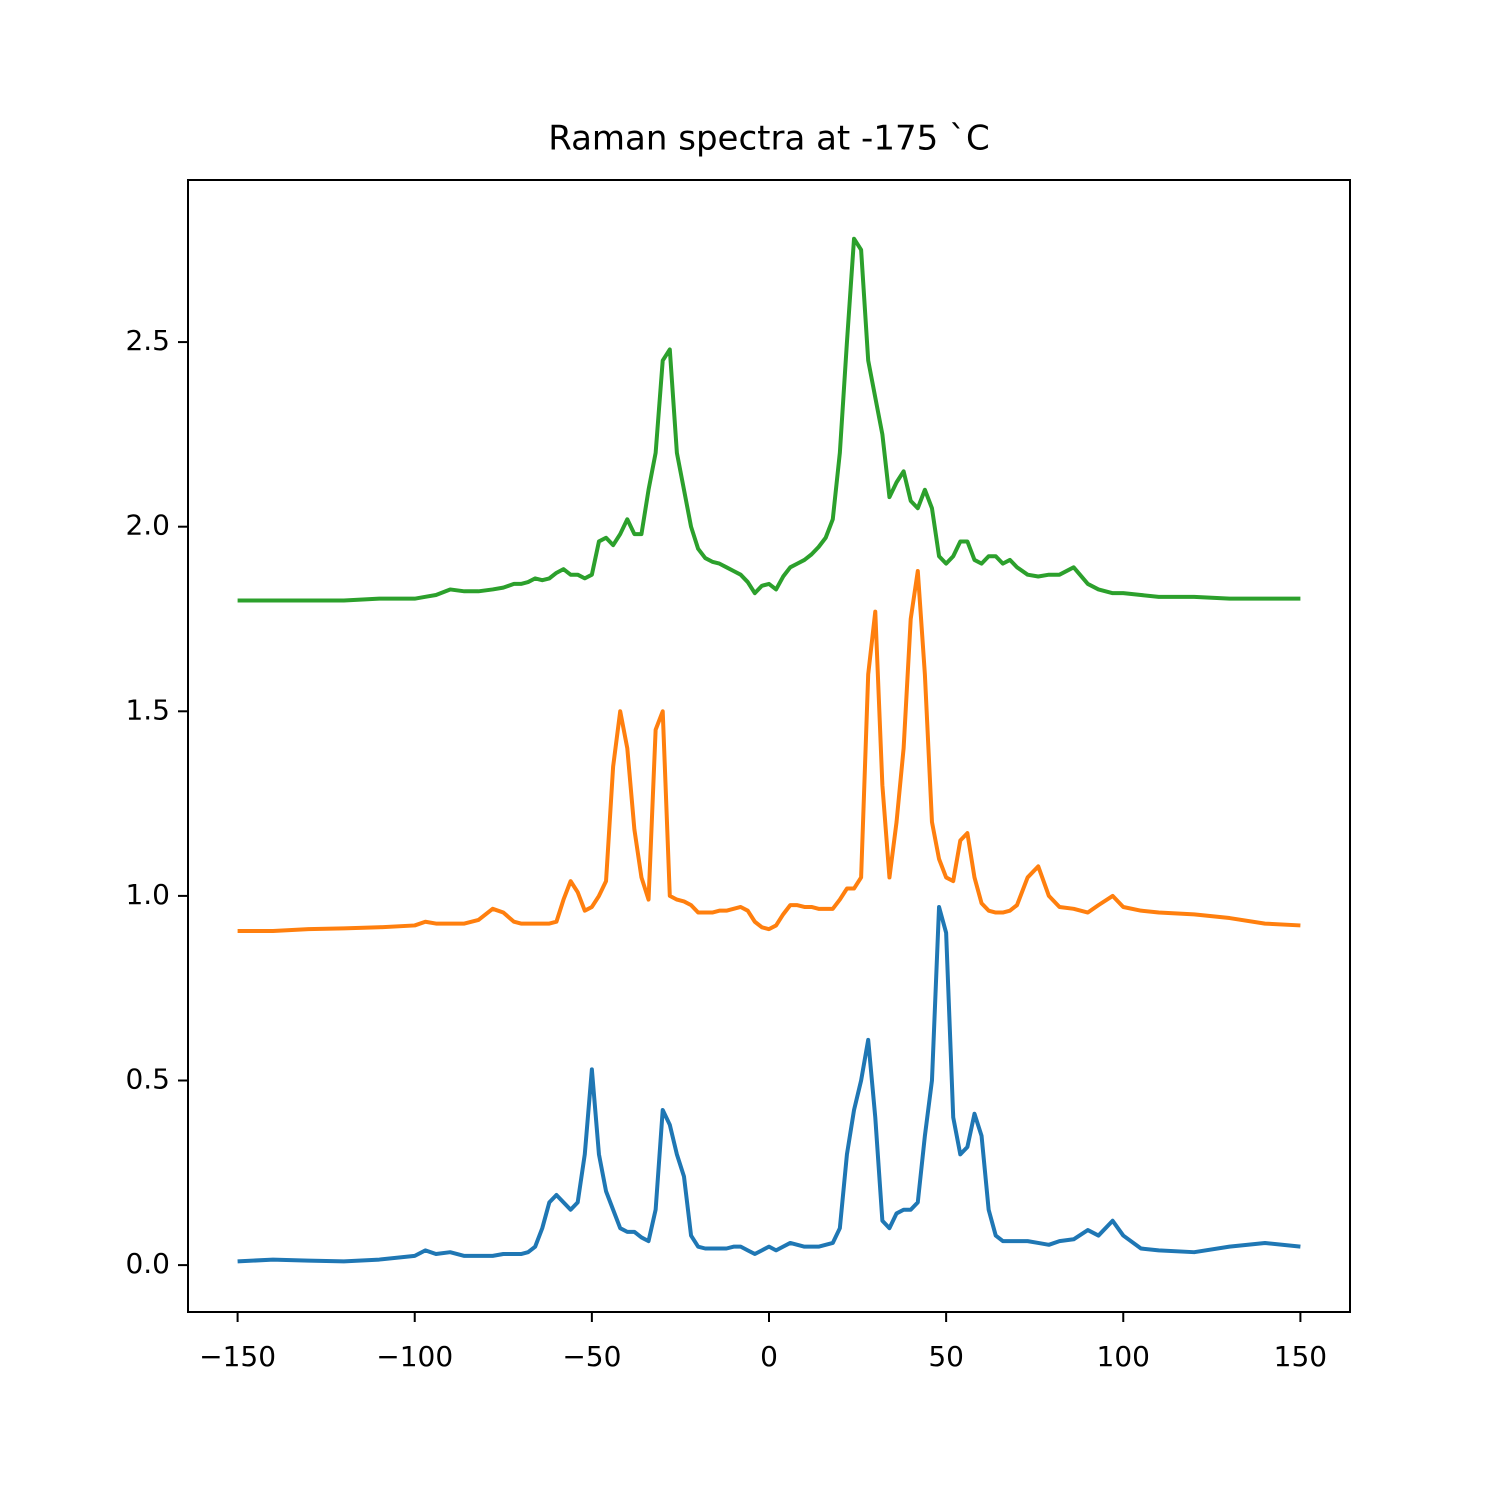 This screenshot has height=1500, width=1500. What do you see at coordinates (147, 340) in the screenshot?
I see `y-tick-label: 2.5` at bounding box center [147, 340].